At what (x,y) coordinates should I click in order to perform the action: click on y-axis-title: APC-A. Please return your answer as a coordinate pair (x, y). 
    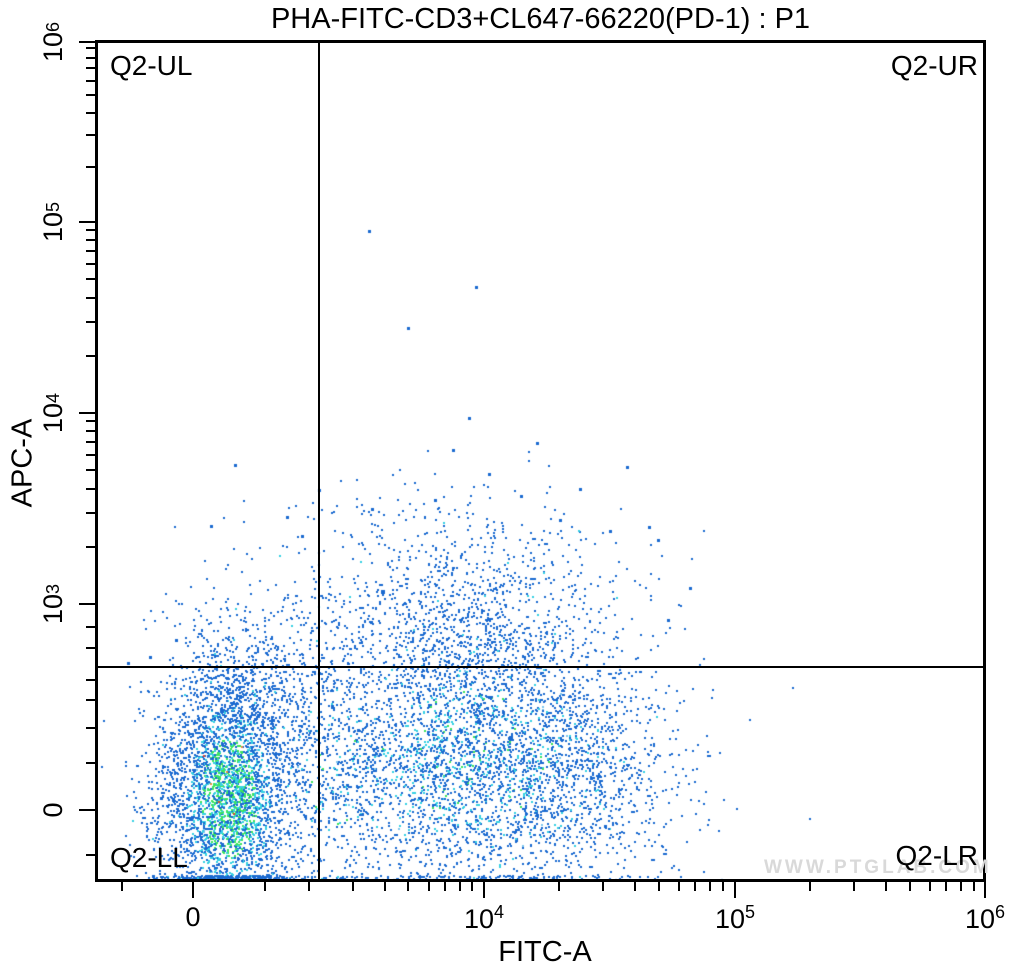
    Looking at the image, I should click on (22, 463).